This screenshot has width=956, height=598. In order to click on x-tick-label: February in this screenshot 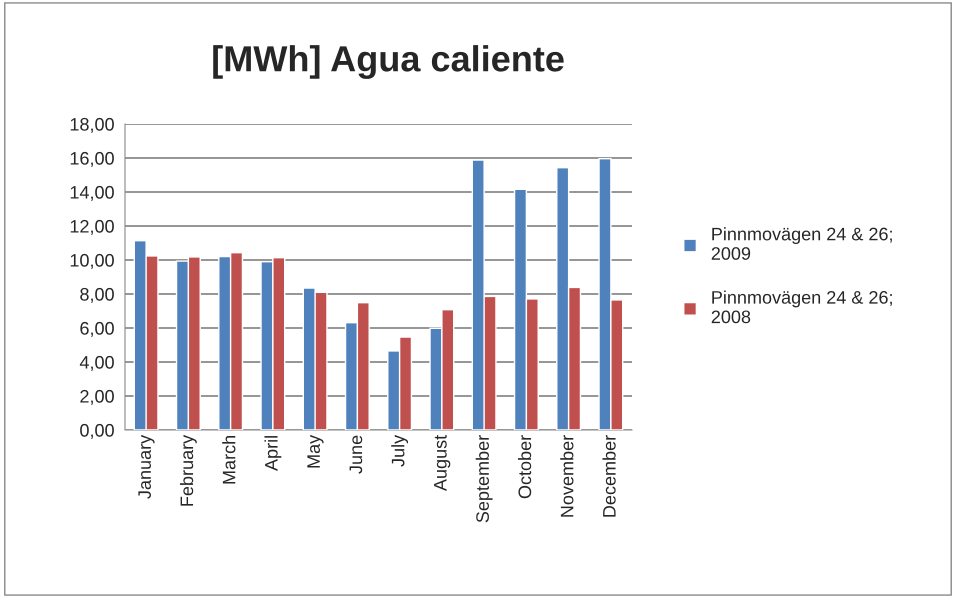, I will do `click(188, 470)`.